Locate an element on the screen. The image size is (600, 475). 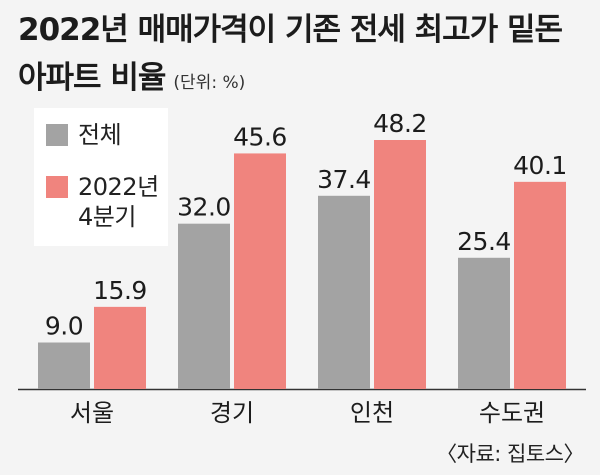
legend-label-total: 전체 is located at coordinates (100, 135).